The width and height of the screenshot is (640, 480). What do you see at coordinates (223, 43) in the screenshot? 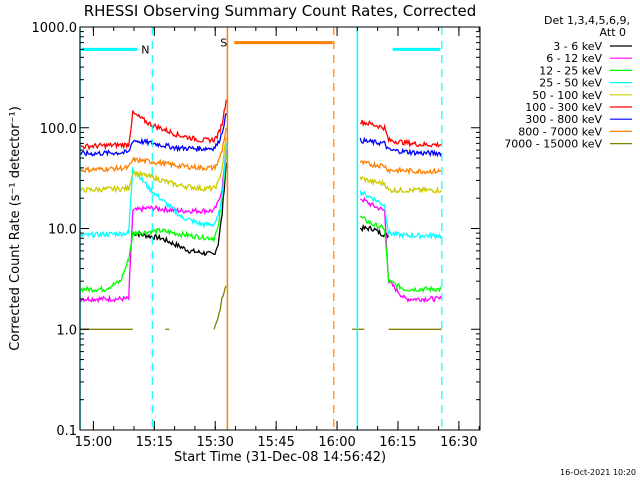
I see `state-label-S: S` at bounding box center [223, 43].